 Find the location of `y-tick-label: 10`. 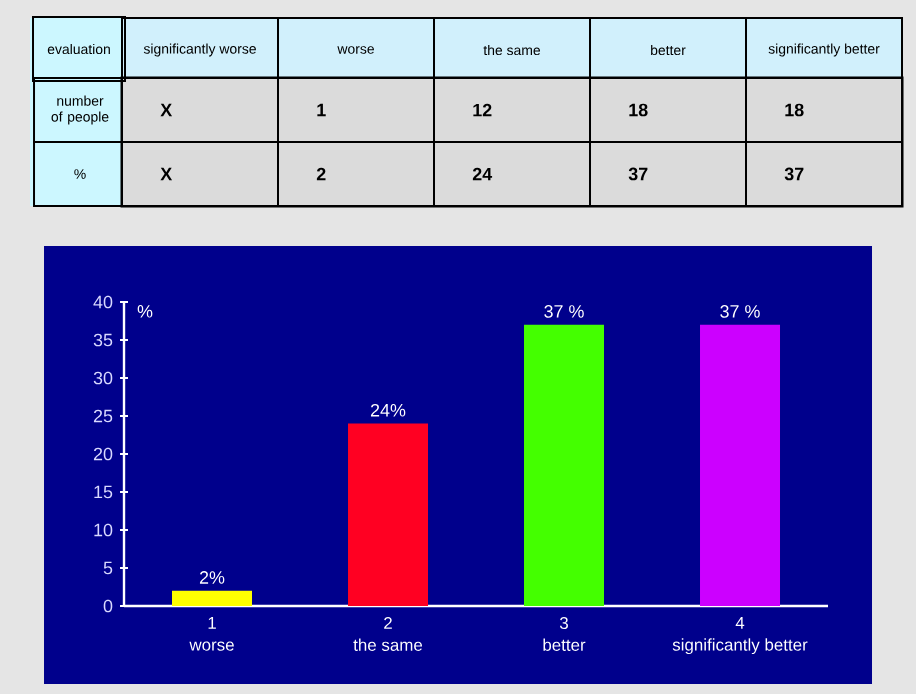

y-tick-label: 10 is located at coordinates (103, 530).